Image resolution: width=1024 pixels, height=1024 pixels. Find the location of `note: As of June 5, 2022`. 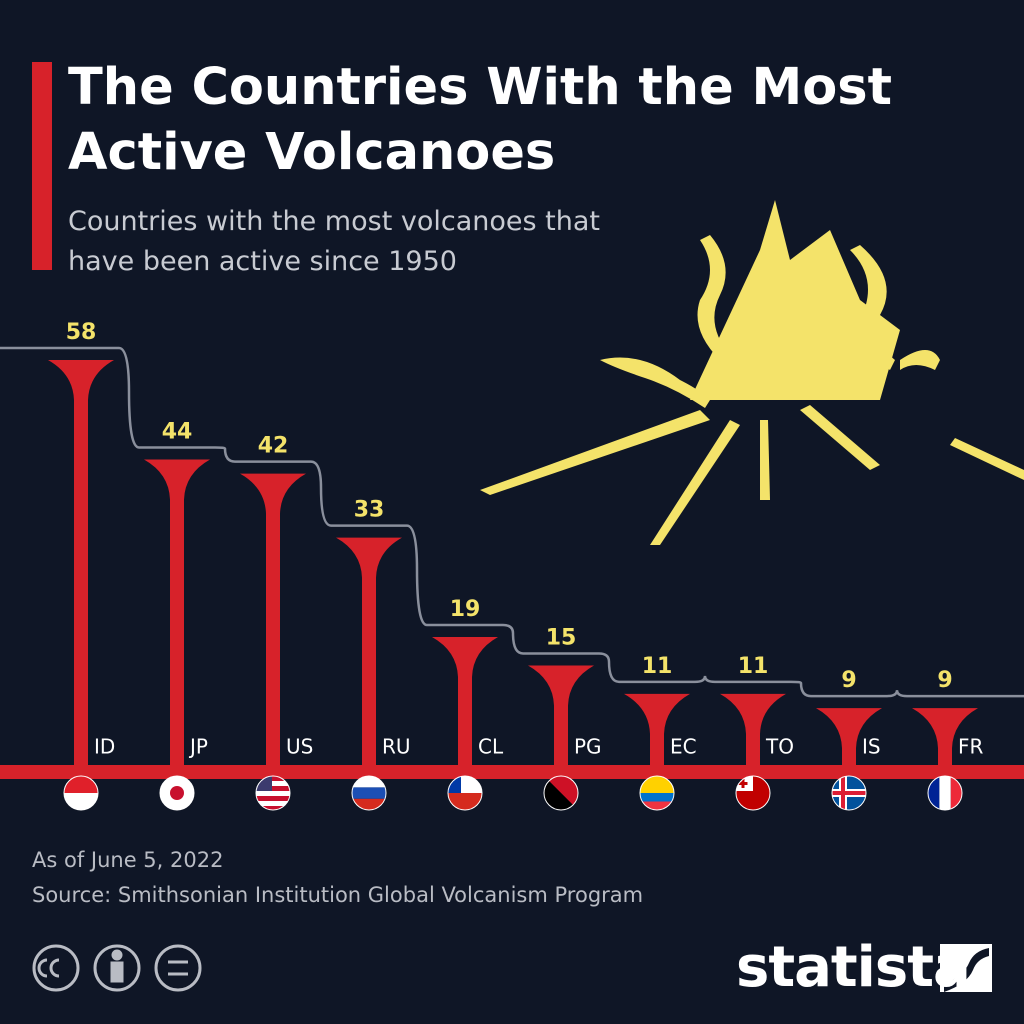

note: As of June 5, 2022 is located at coordinates (128, 860).